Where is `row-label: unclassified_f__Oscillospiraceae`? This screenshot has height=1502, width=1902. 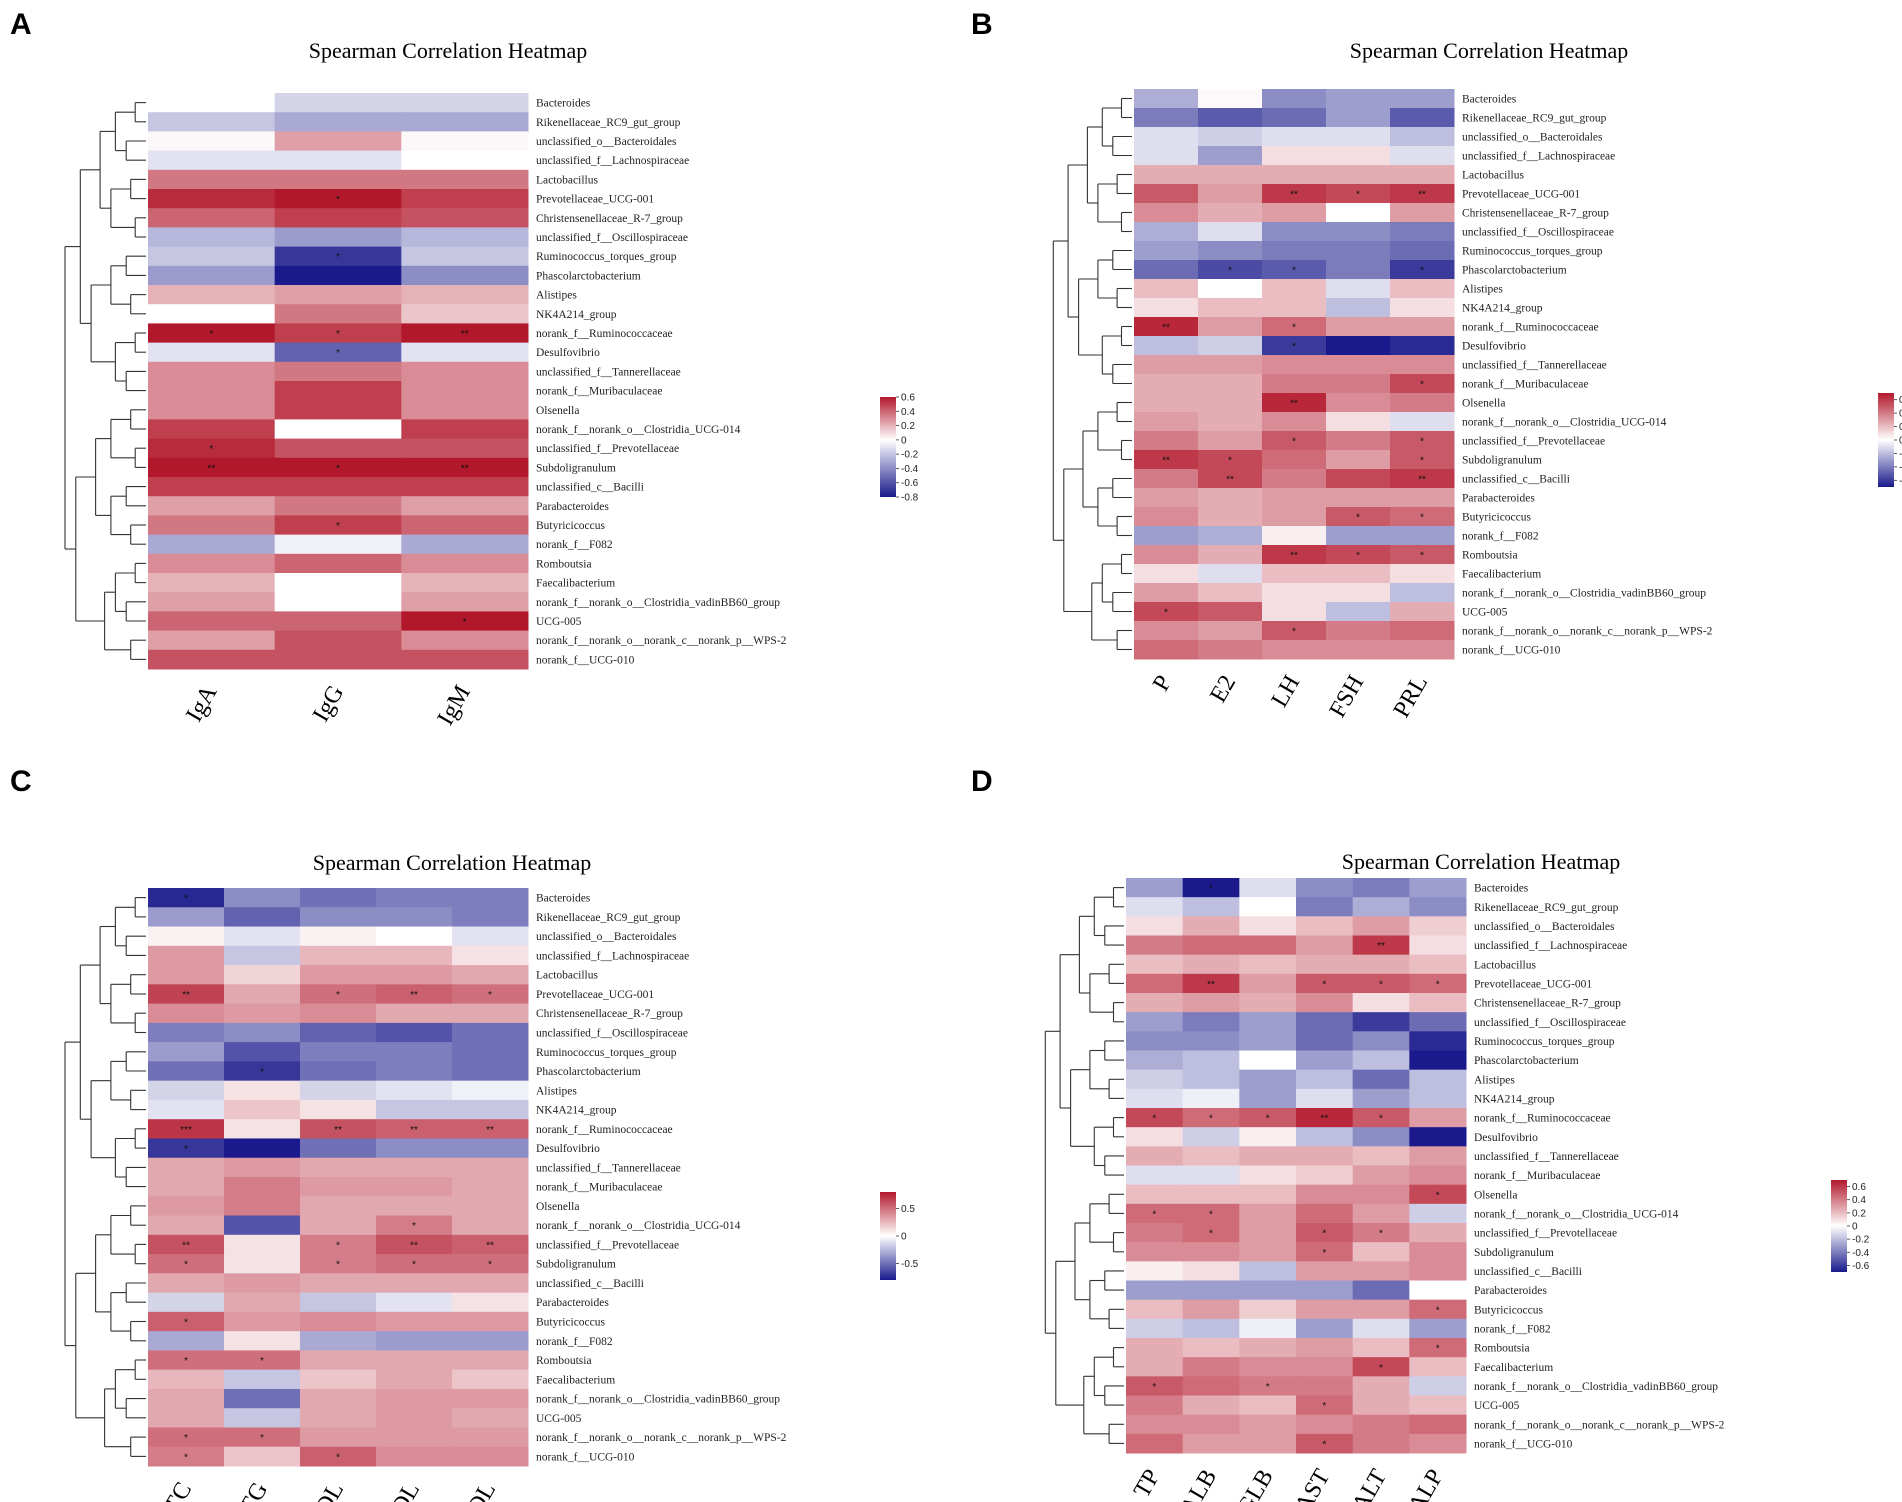
row-label: unclassified_f__Oscillospiraceae is located at coordinates (1538, 233).